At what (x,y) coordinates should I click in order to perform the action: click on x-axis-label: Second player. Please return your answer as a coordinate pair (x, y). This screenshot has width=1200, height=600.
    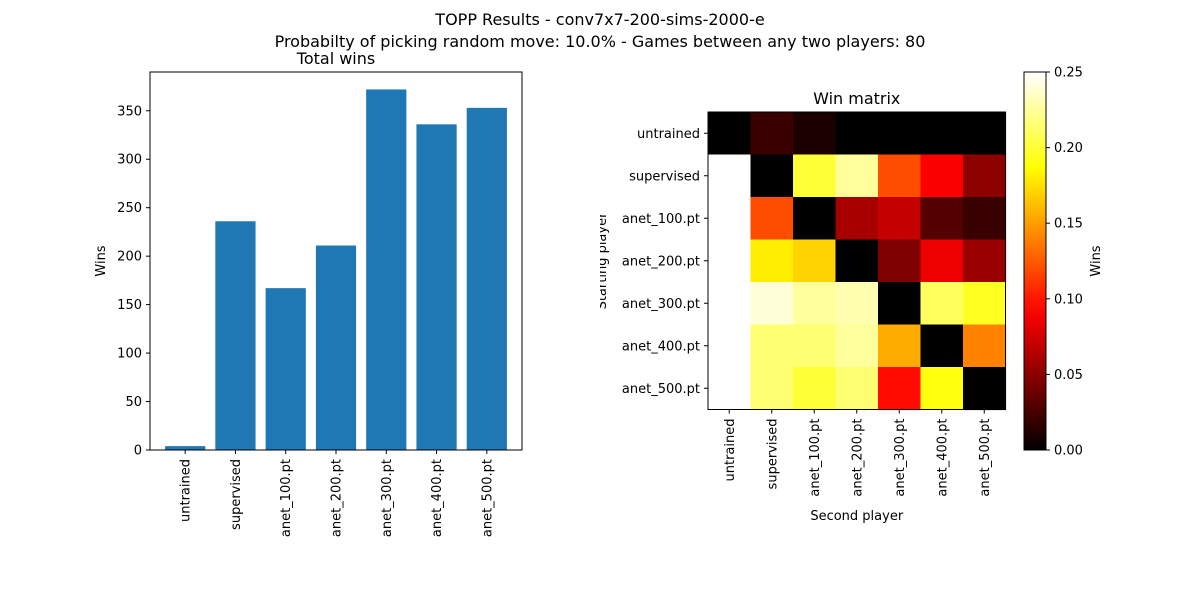
    Looking at the image, I should click on (856, 516).